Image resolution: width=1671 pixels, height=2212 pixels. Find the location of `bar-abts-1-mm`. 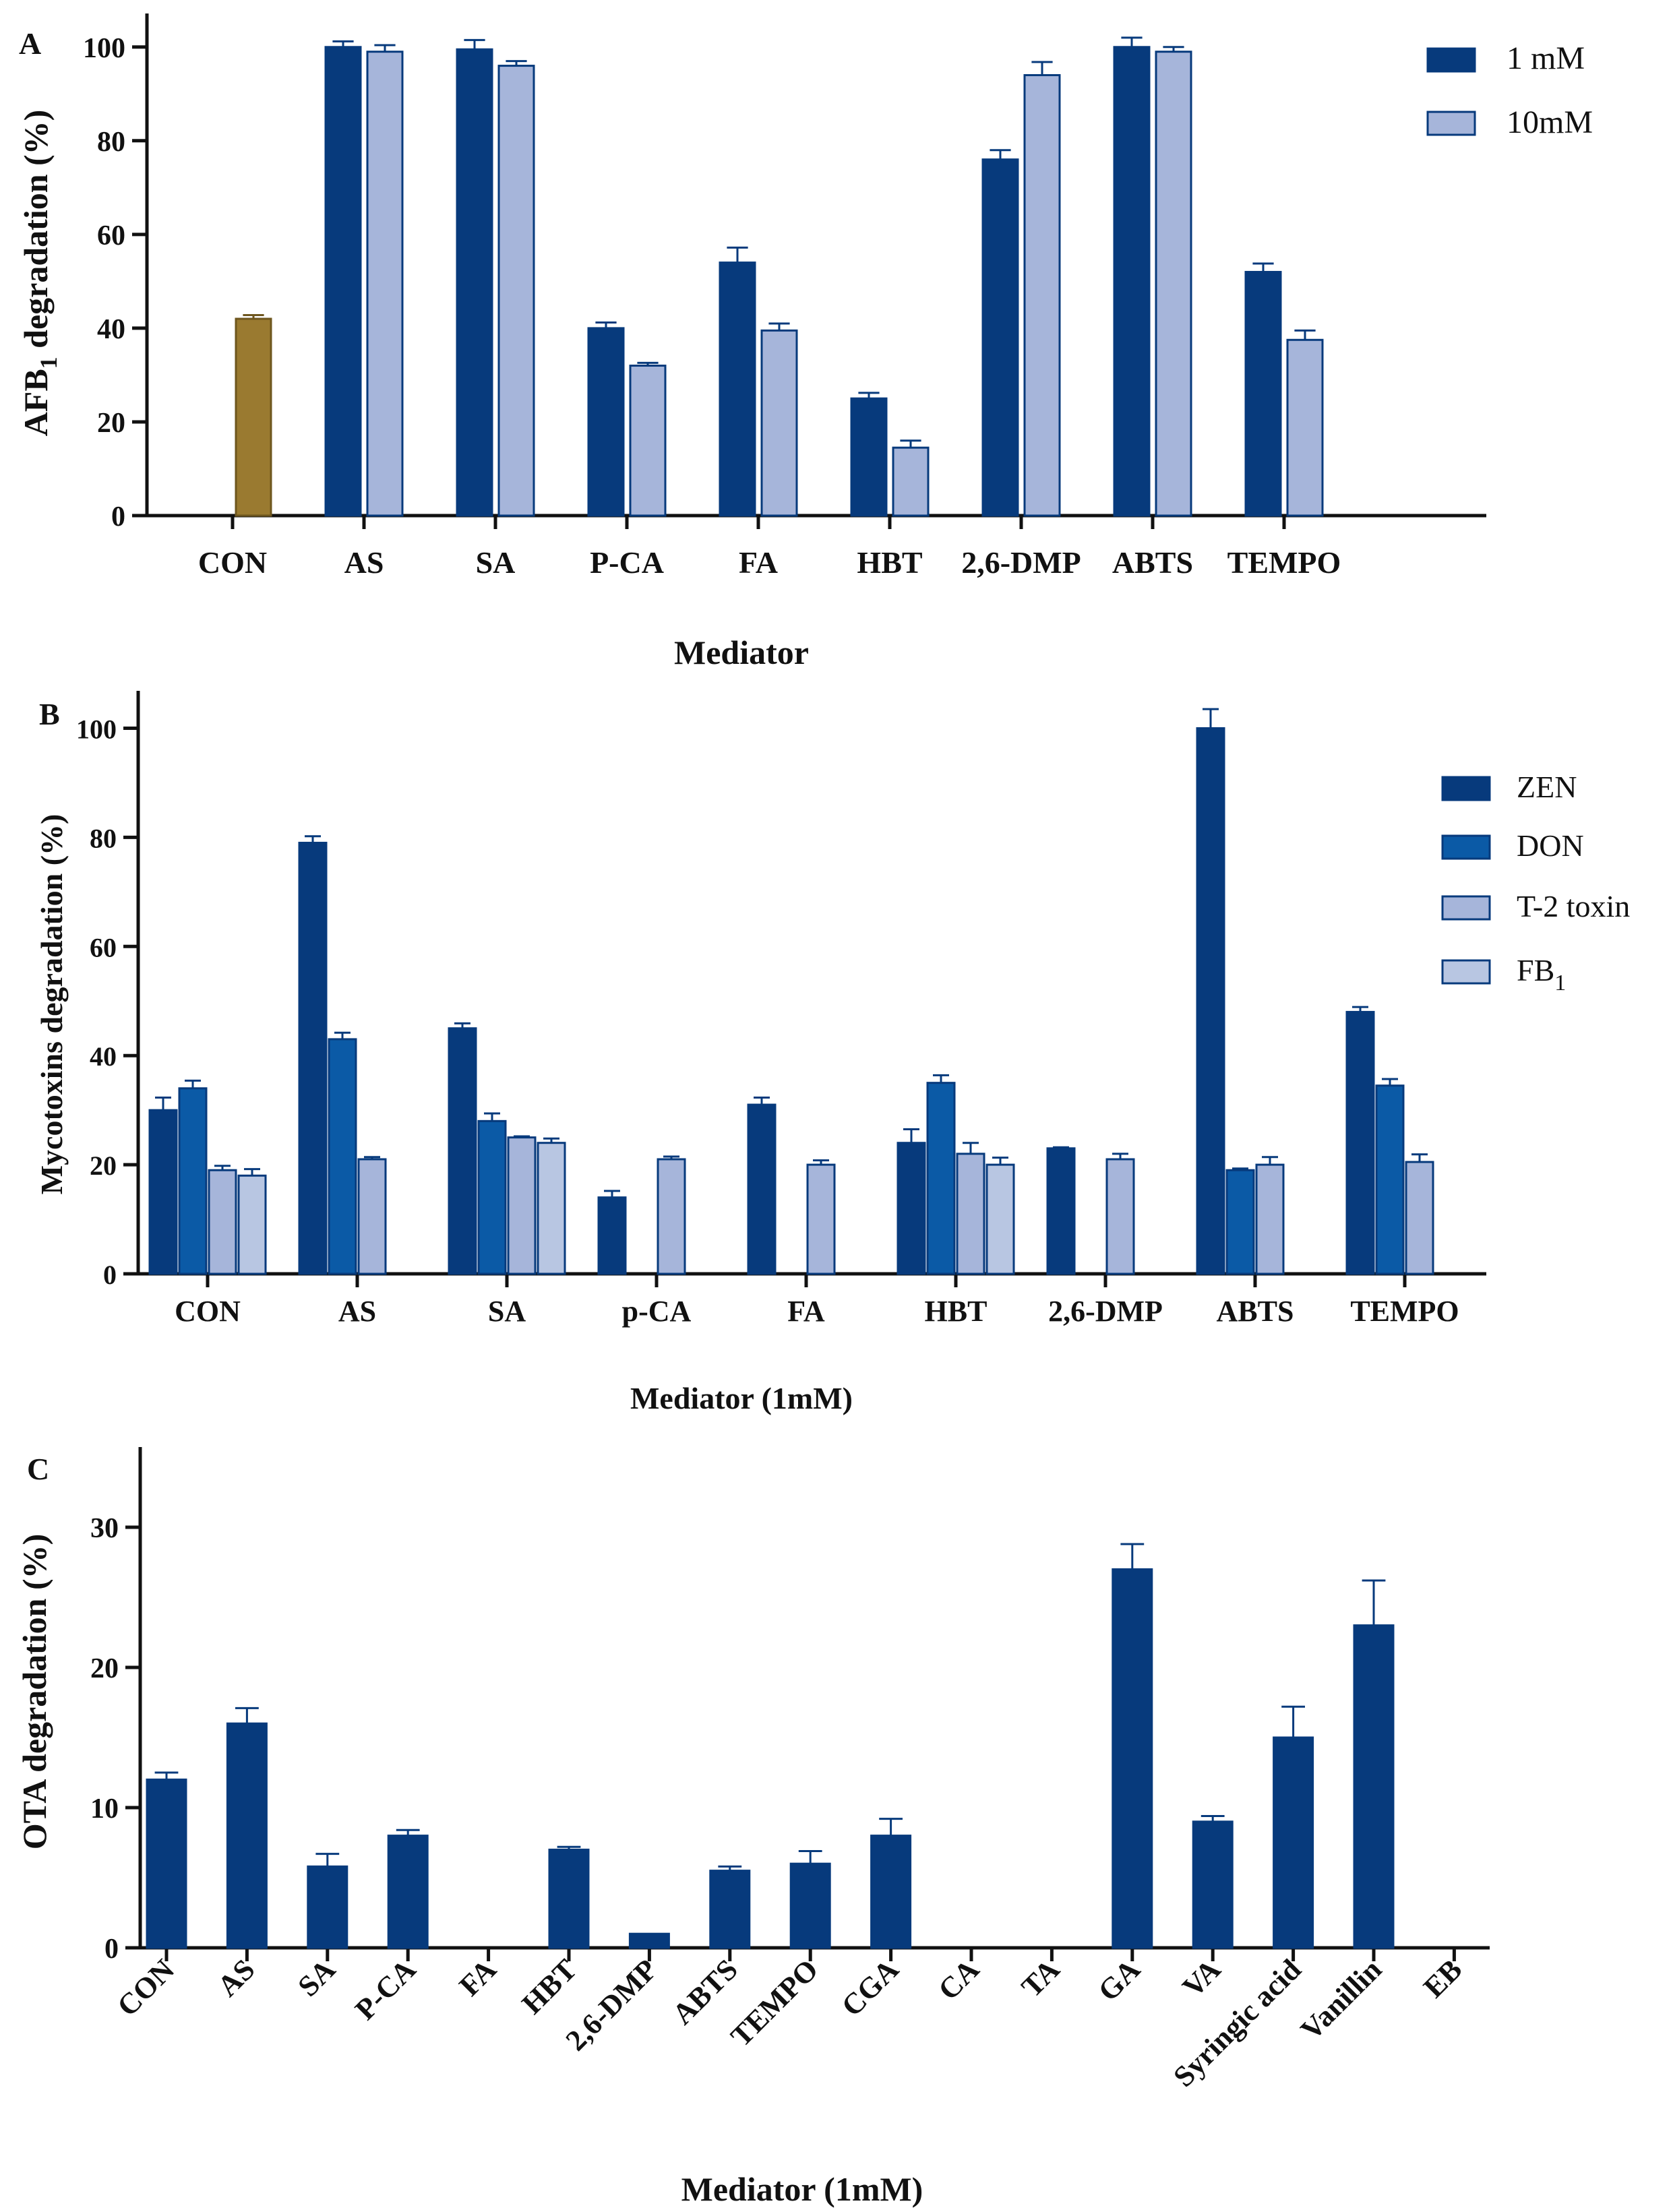

bar-abts-1-mm is located at coordinates (1132, 281).